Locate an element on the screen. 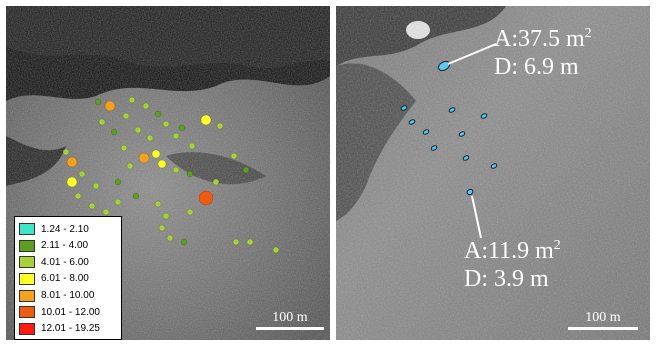  legend-label: 12.01 - 19.25 is located at coordinates (70, 329).